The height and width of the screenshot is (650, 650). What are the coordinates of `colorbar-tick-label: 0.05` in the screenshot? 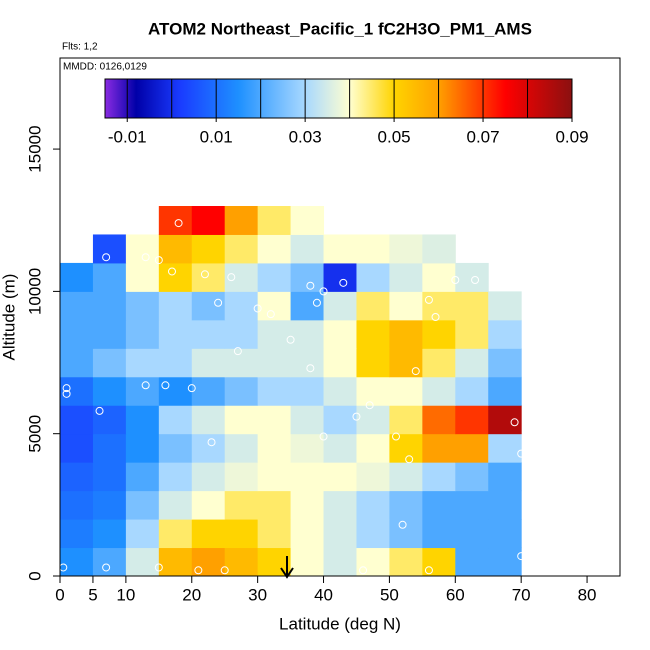 It's located at (394, 136).